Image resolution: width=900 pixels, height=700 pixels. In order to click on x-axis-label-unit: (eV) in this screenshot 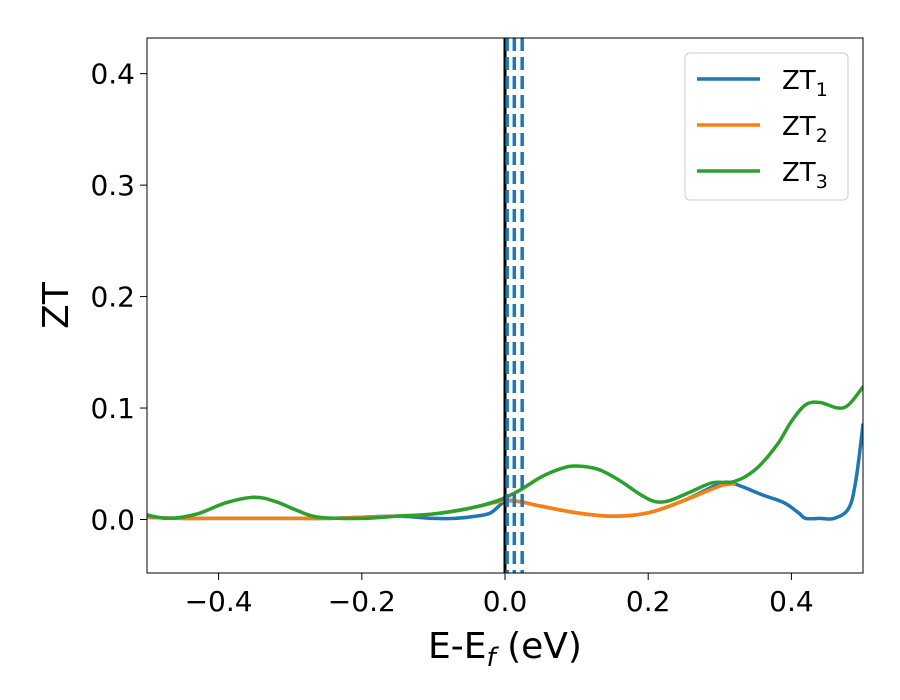, I will do `click(539, 646)`.